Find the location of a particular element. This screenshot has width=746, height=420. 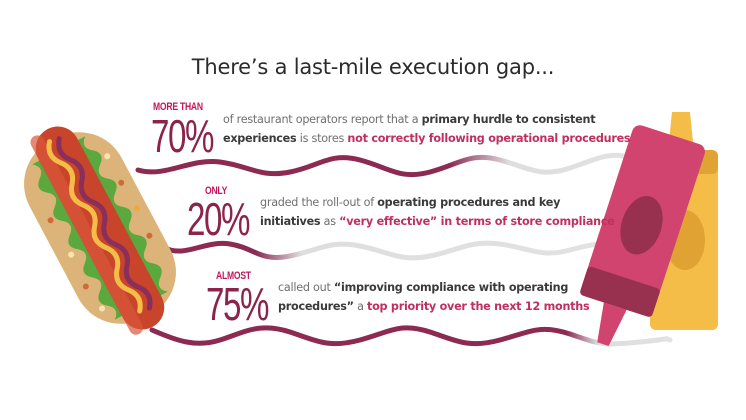

stat-value: 70% is located at coordinates (182, 136).